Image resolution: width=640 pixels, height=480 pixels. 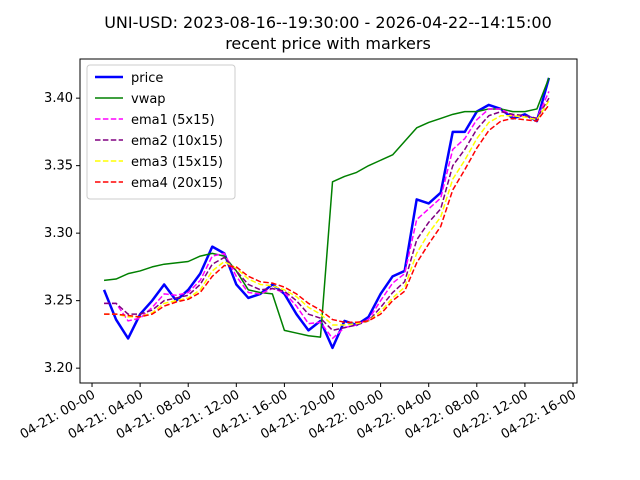 I want to click on chart-subtitle: recent price with markers, so click(x=328, y=43).